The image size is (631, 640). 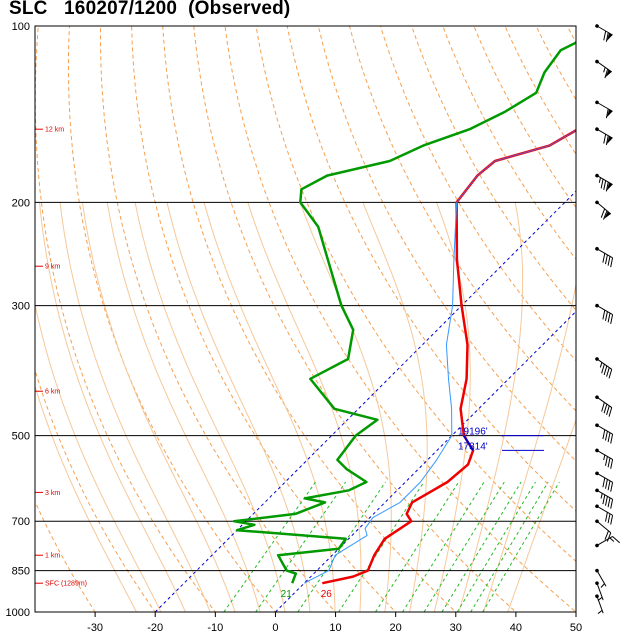 What do you see at coordinates (155, 628) in the screenshot?
I see `temperature-tick-label: -20` at bounding box center [155, 628].